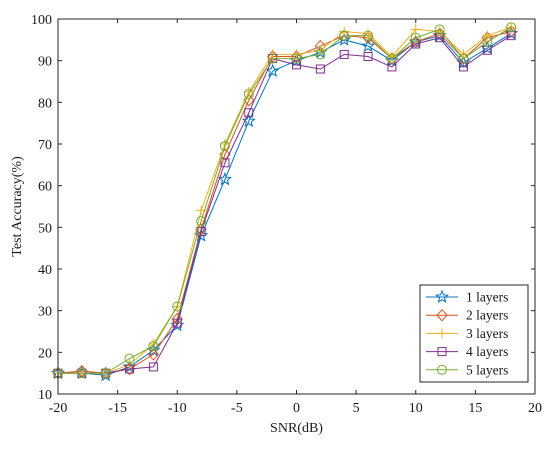 The image size is (550, 449). I want to click on y-tick-label: 100, so click(41, 20).